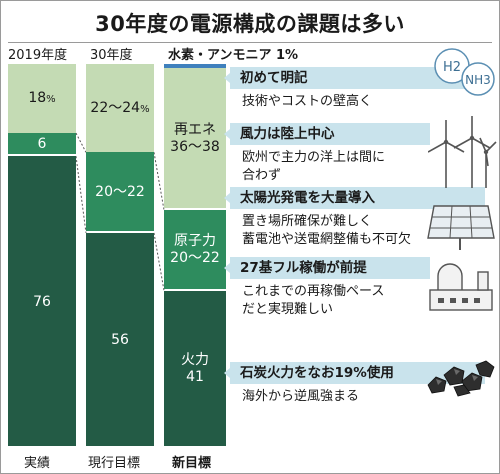 The width and height of the screenshot is (500, 474). What do you see at coordinates (313, 300) in the screenshot?
I see `annotation-text: これまでの再稼働ペース だと実現難しい` at bounding box center [313, 300].